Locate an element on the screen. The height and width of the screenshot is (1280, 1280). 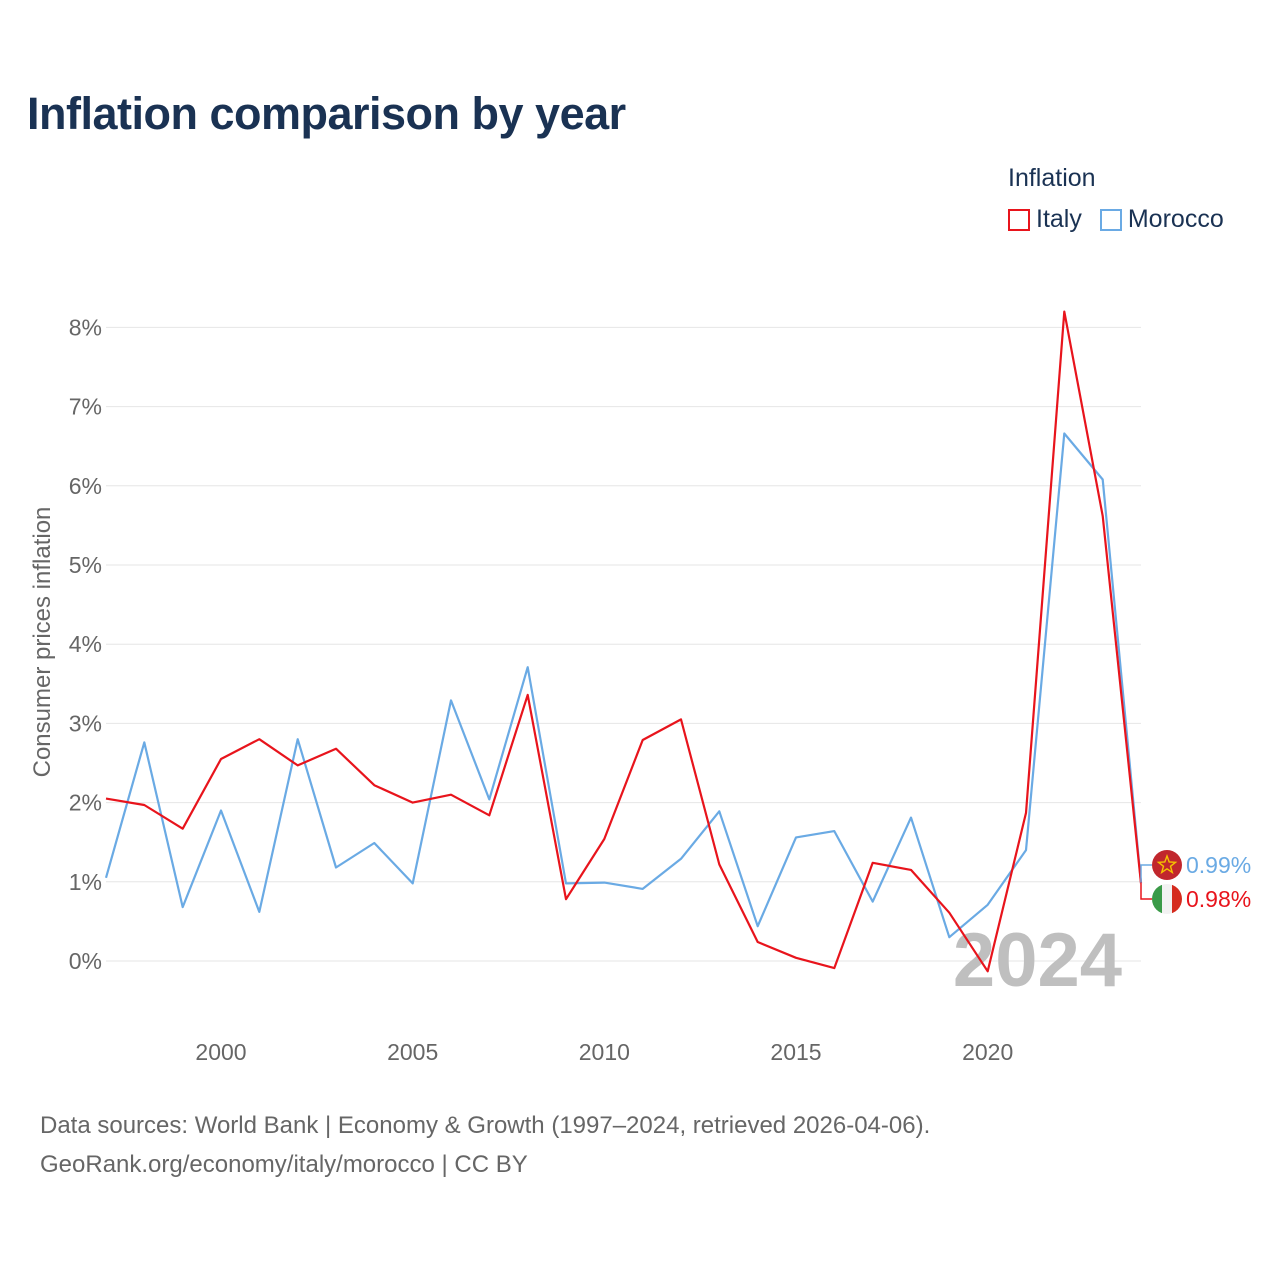
x-axis-ticks: 2000 2005 2010 2015 2020 is located at coordinates (604, 1052).